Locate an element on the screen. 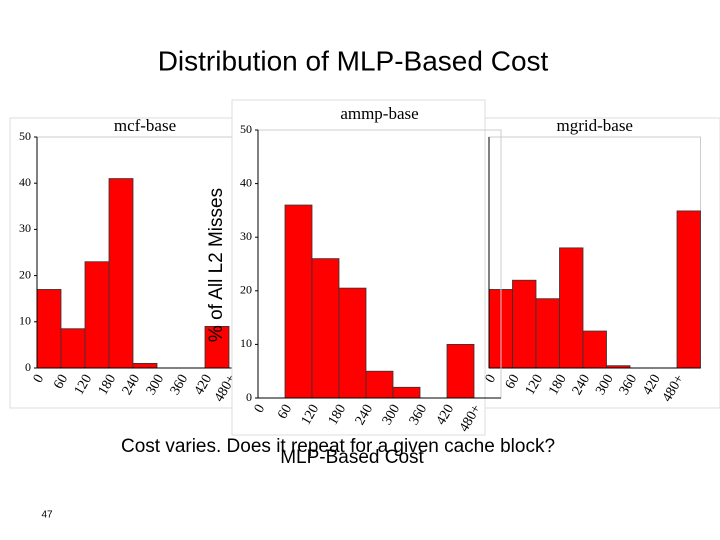 The image size is (720, 540). slide-title: Distribution of MLP-Based Cost is located at coordinates (353, 60).